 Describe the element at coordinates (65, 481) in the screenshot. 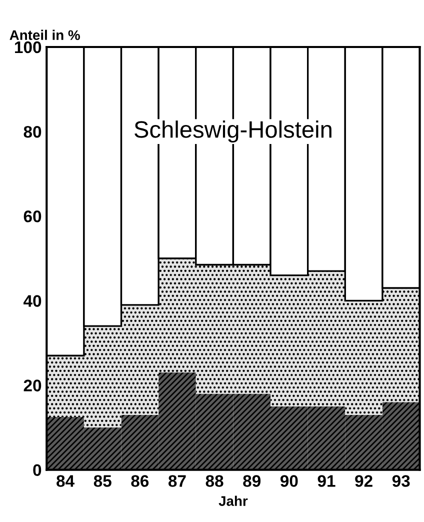

I see `x-tick-label: 84` at that location.